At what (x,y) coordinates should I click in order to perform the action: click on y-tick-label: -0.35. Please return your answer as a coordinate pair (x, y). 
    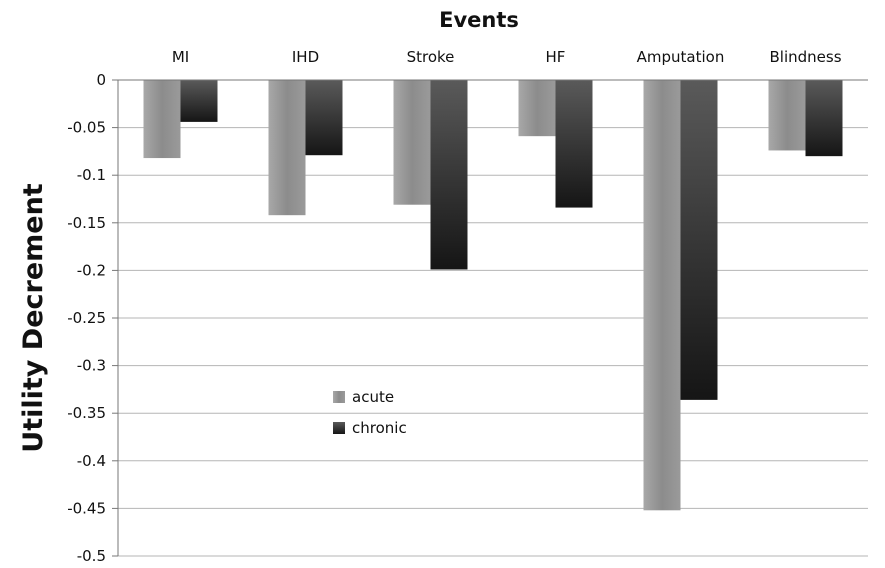
    Looking at the image, I should click on (86, 413).